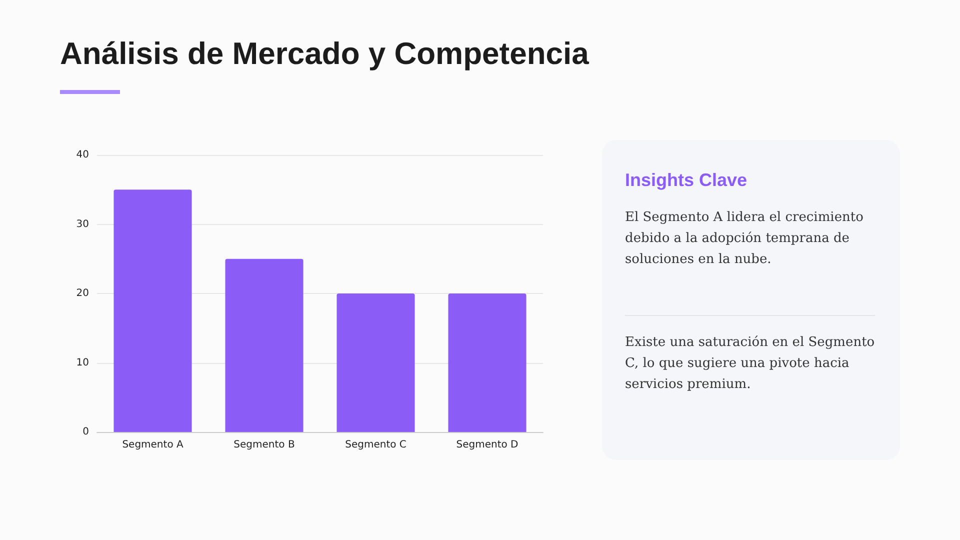  Describe the element at coordinates (82, 224) in the screenshot. I see `y-tick-label: 30` at that location.